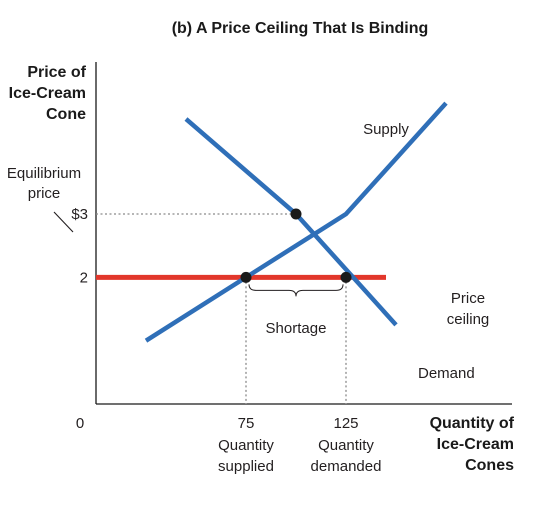  I want to click on x-axis-title: Cones, so click(489, 465).